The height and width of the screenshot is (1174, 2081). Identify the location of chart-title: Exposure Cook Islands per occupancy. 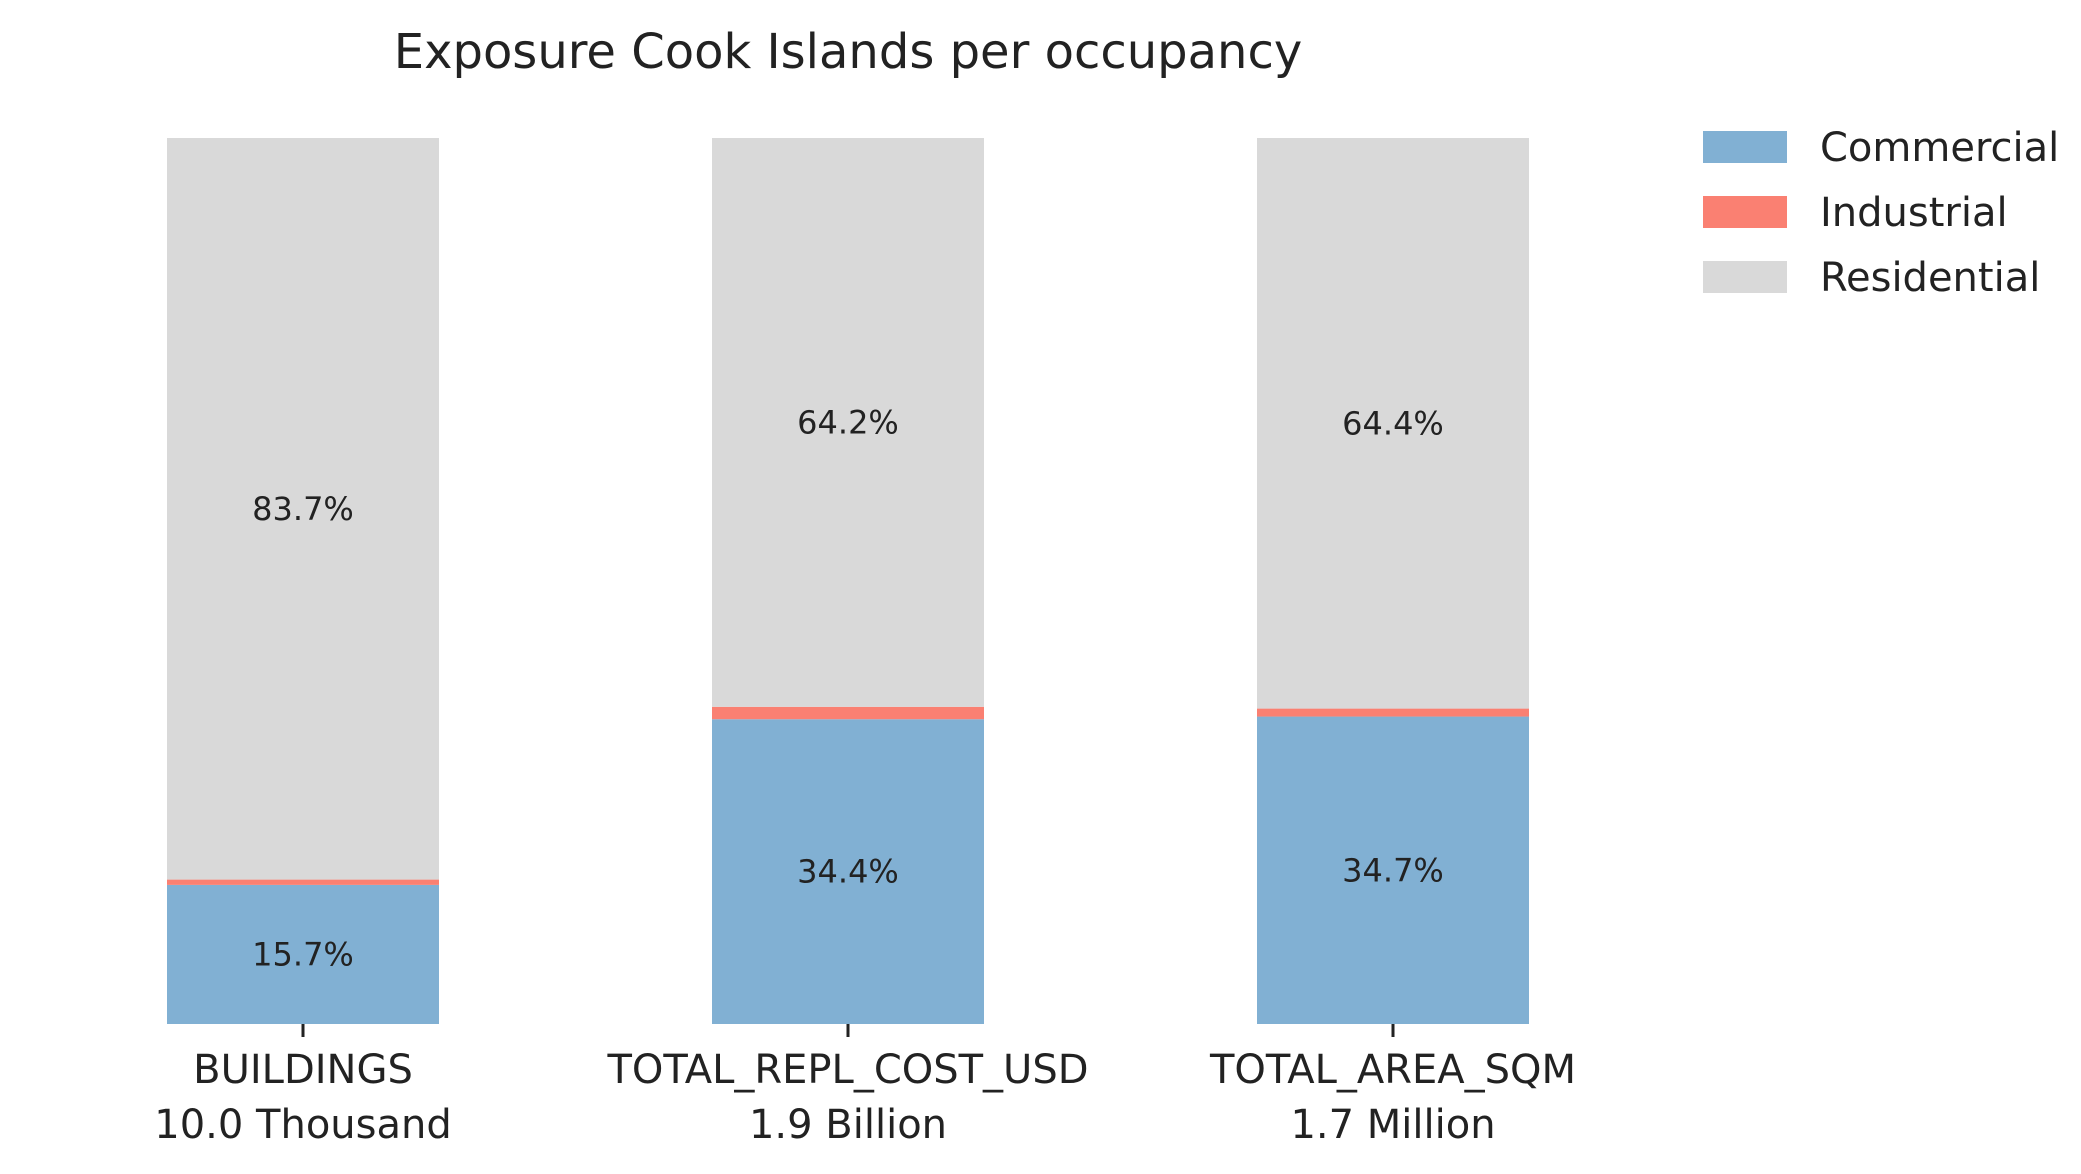
(848, 52).